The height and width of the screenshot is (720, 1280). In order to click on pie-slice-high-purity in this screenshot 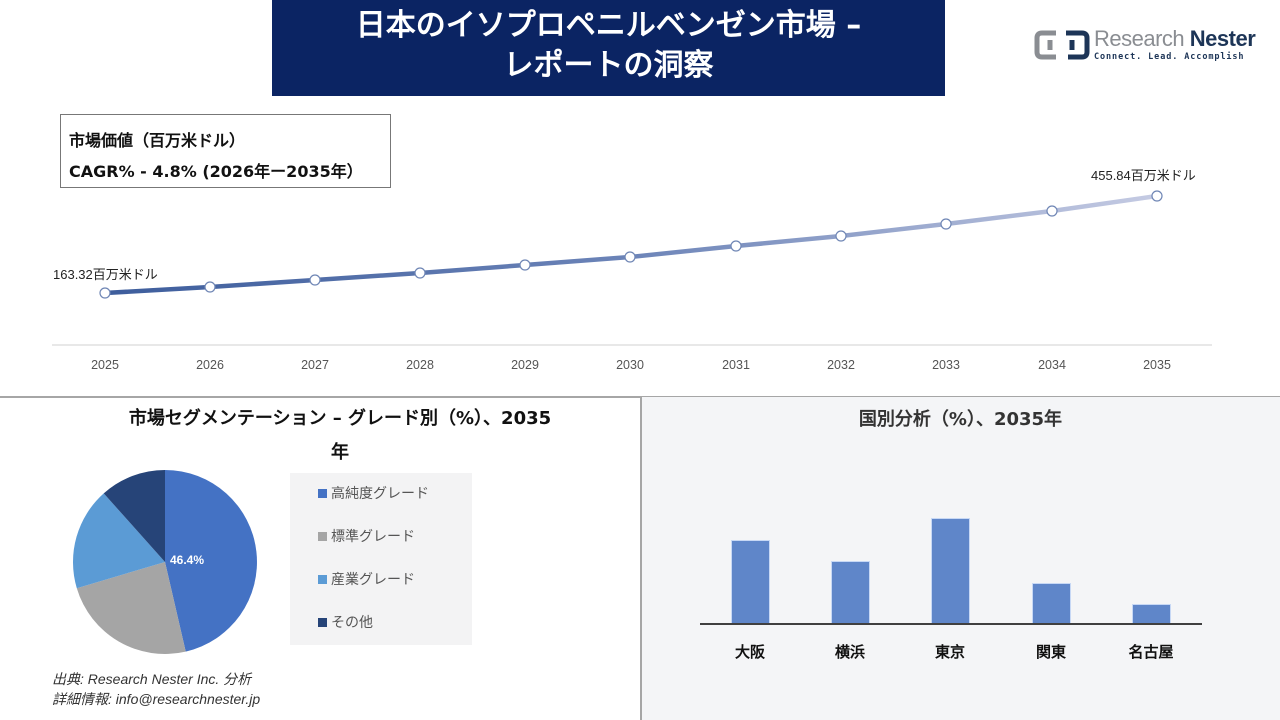, I will do `click(211, 561)`.